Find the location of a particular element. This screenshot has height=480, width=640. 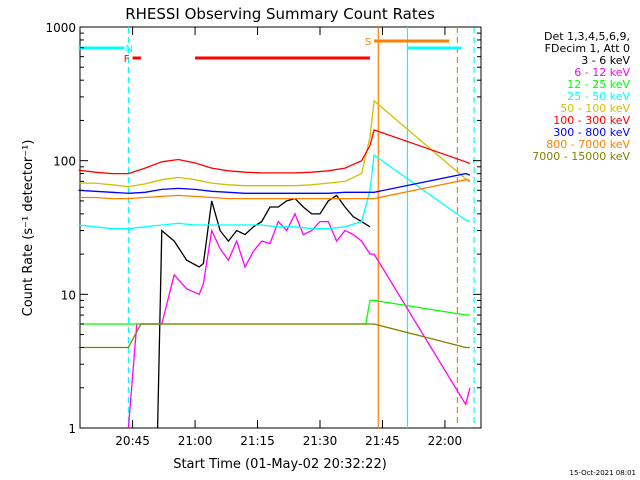

legend-entry: 100 - 300 keV is located at coordinates (591, 120).